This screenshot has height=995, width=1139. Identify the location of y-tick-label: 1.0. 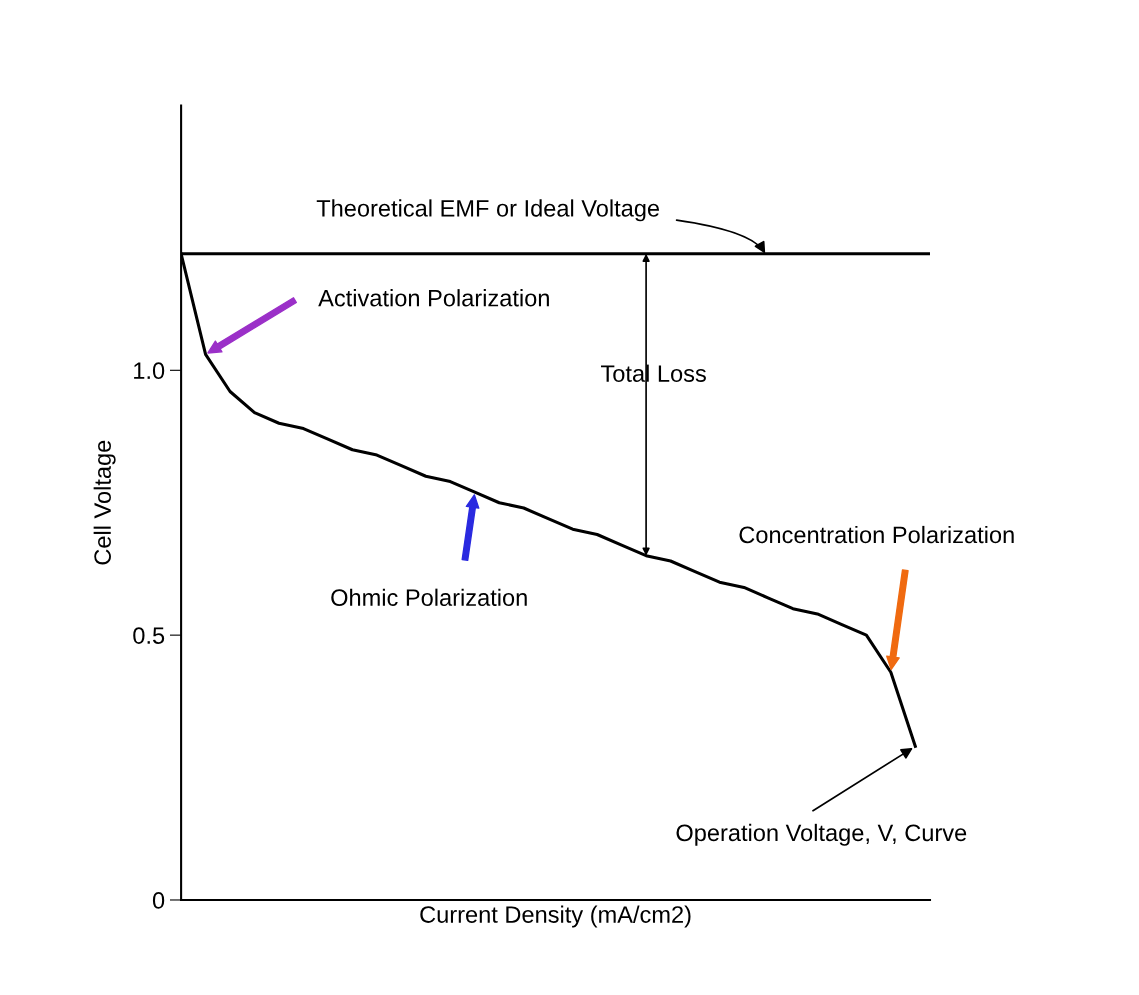
(149, 371).